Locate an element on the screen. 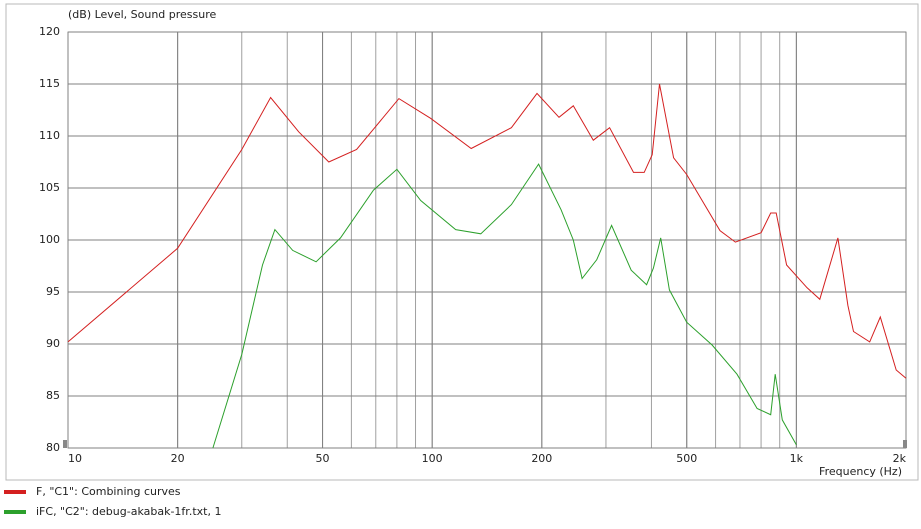 This screenshot has width=921, height=529. x-tick-label: 2k is located at coordinates (900, 458).